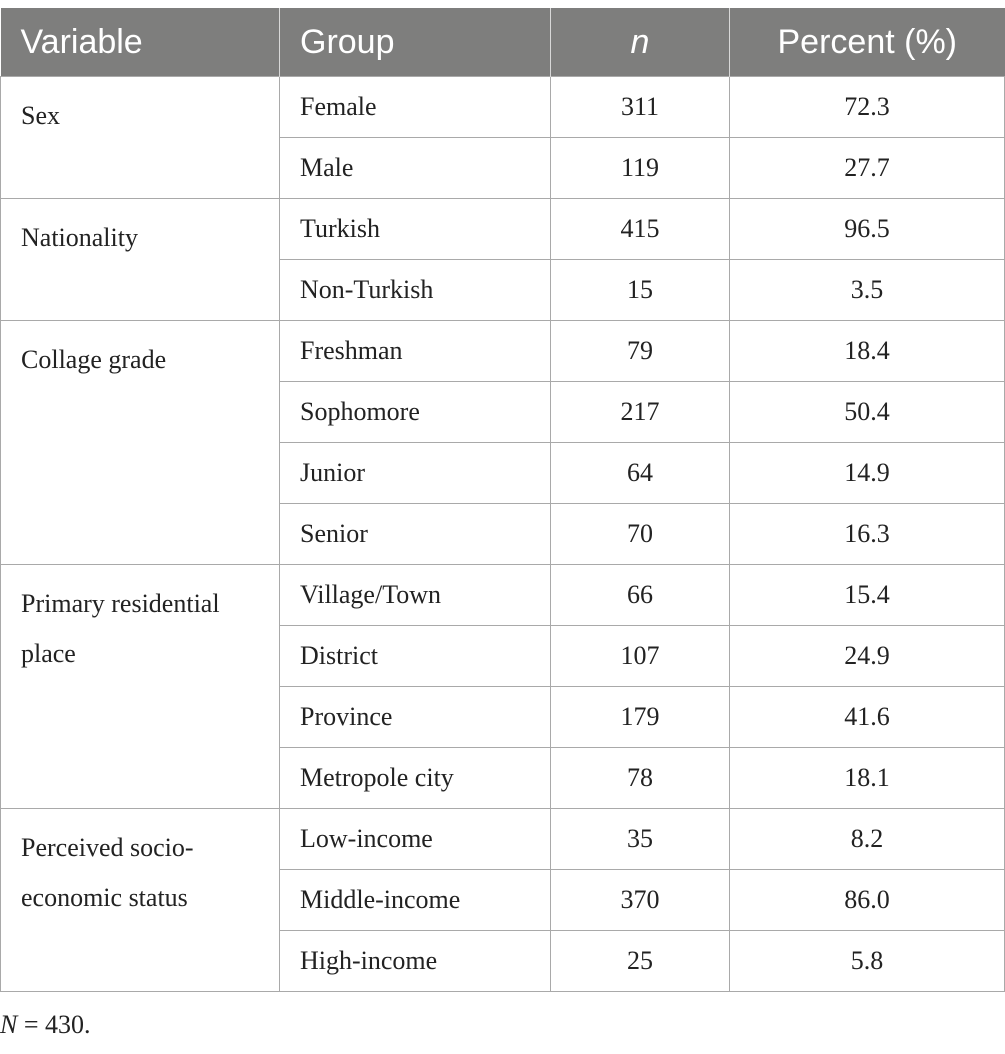 The height and width of the screenshot is (1054, 1005). What do you see at coordinates (640, 168) in the screenshot?
I see `n-cell: 119` at bounding box center [640, 168].